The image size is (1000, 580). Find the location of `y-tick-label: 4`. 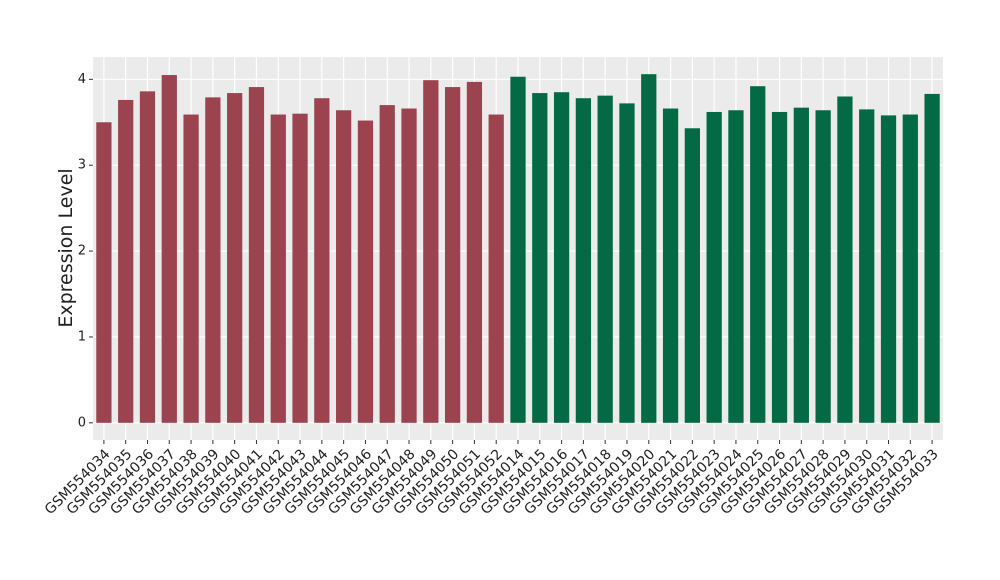

y-tick-label: 4 is located at coordinates (82, 79).